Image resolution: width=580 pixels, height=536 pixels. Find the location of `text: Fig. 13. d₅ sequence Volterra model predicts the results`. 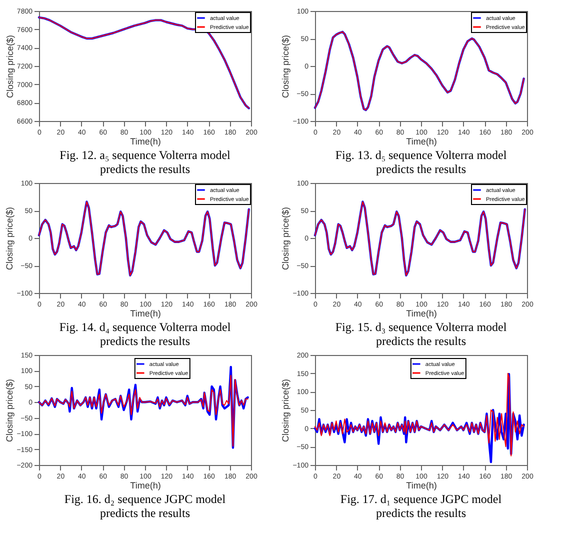

text: Fig. 13. d₅ sequence Volterra model predicts the results is located at coordinates (421, 162).